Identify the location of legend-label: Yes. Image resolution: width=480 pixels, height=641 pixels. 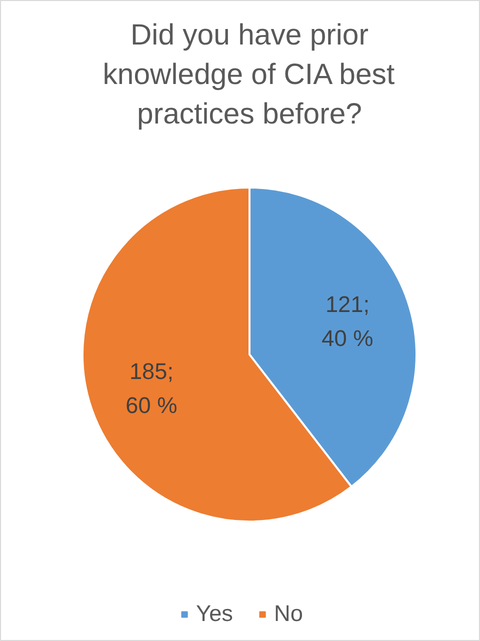
(214, 613).